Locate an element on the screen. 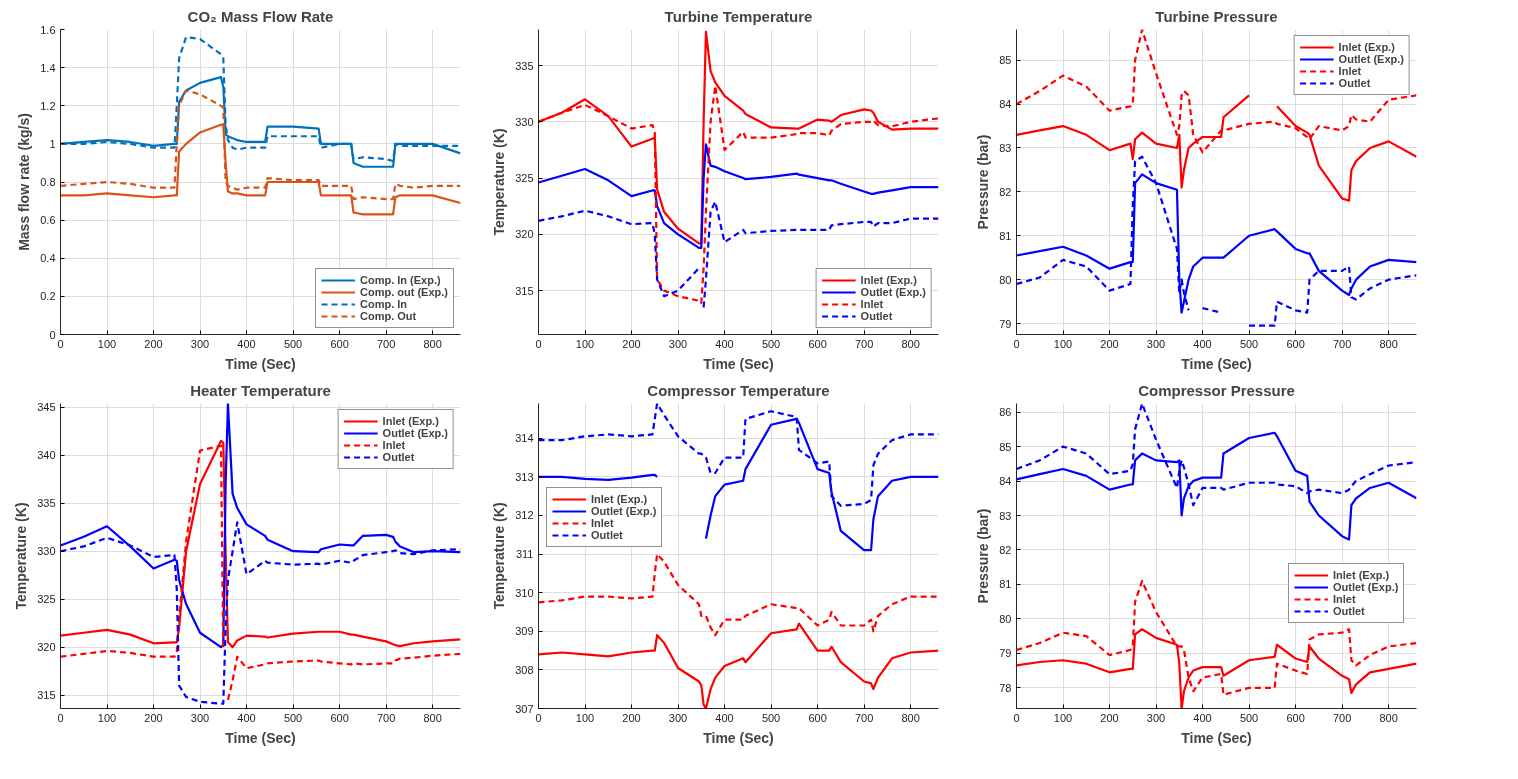  y-tick-label: 311 is located at coordinates (524, 554).